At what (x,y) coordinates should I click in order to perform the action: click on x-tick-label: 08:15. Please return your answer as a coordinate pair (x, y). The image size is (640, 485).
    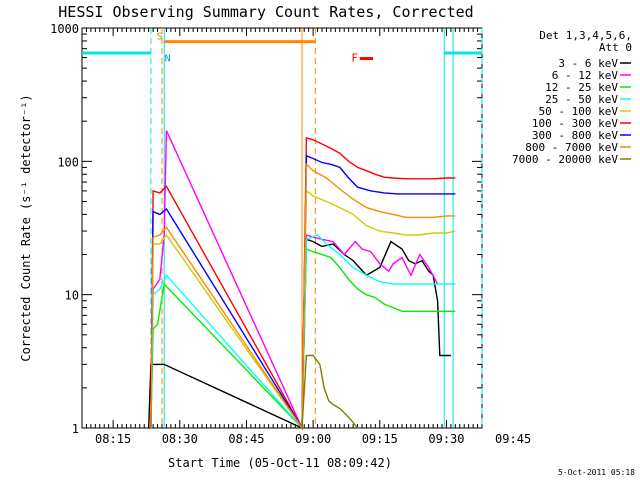
    Looking at the image, I should click on (113, 439).